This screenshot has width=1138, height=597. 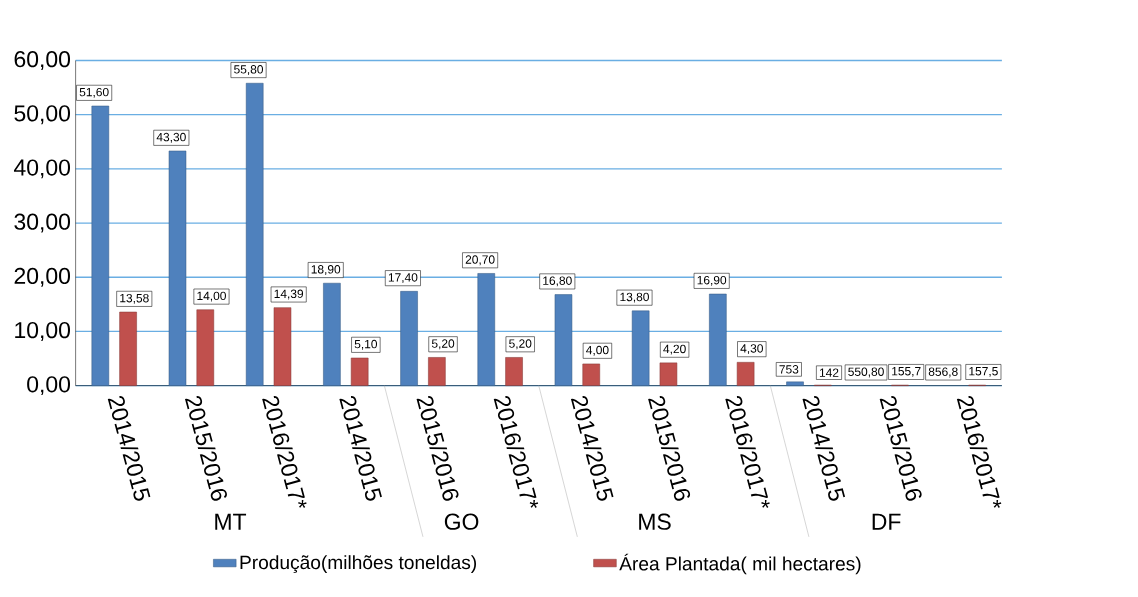 What do you see at coordinates (366, 344) in the screenshot?
I see `data-label: 5,10` at bounding box center [366, 344].